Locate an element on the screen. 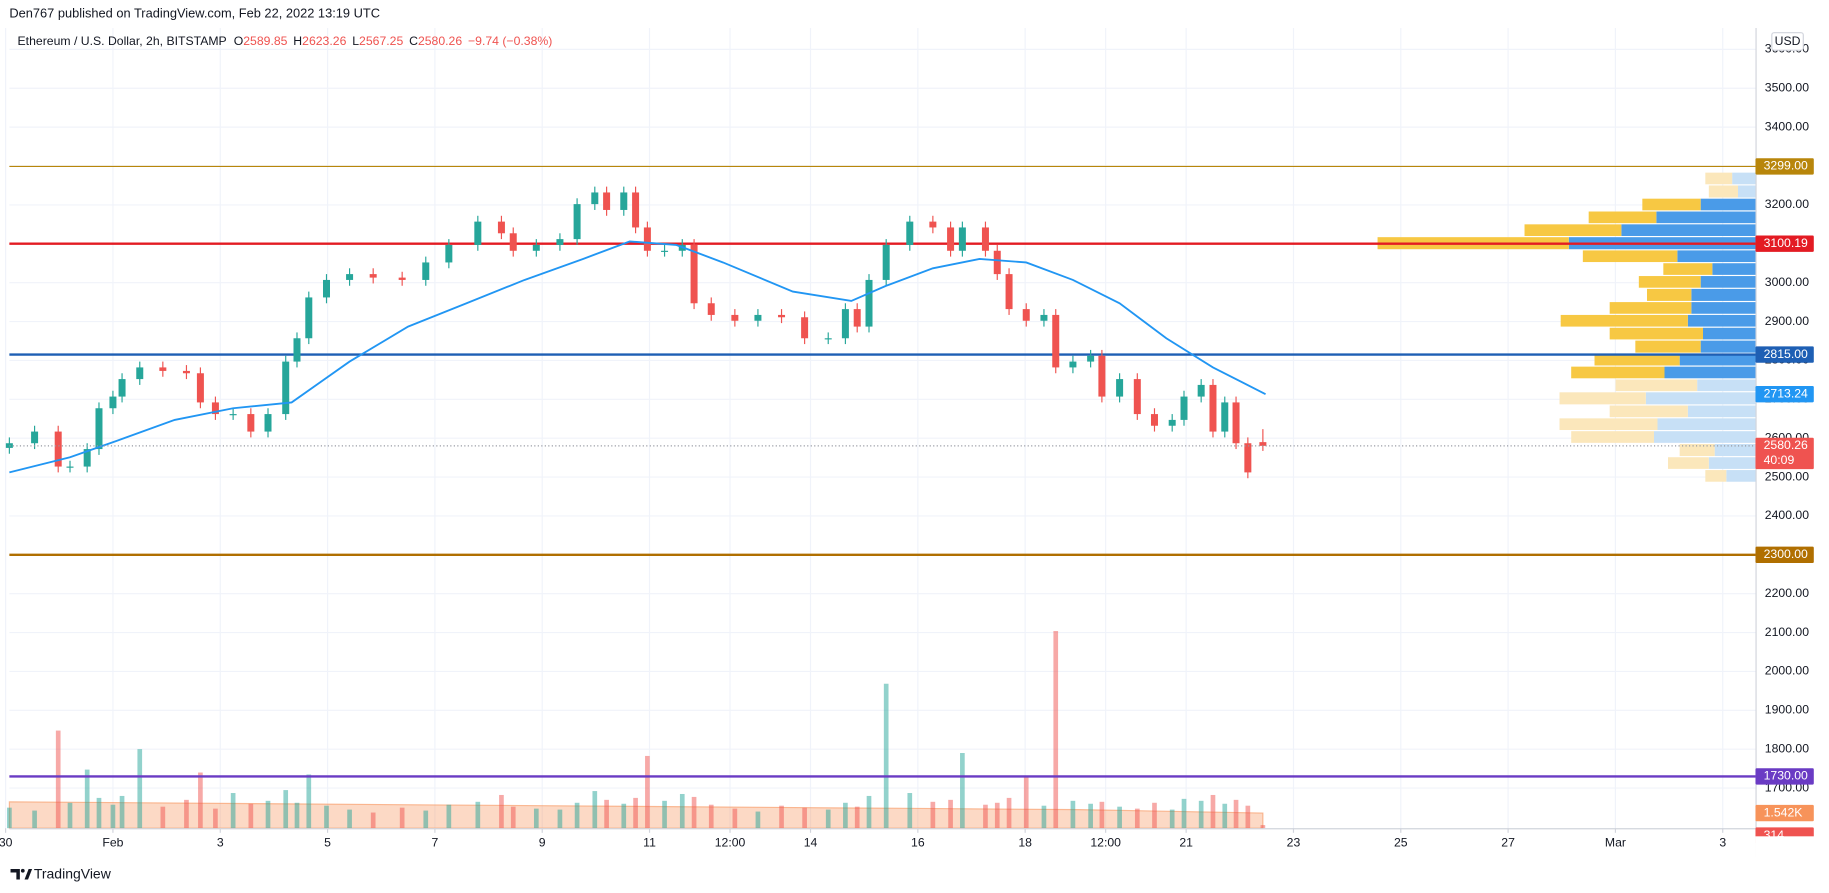 The image size is (1829, 893). x-tick-label: Feb is located at coordinates (112, 843).